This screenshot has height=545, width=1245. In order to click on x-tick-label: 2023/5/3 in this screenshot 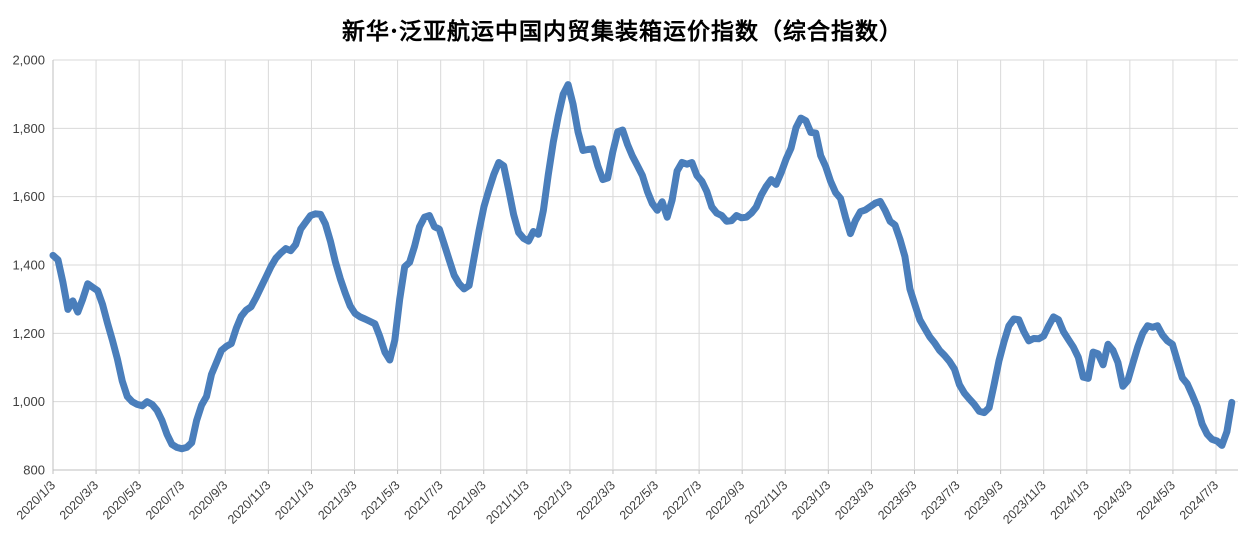, I will do `click(897, 500)`.